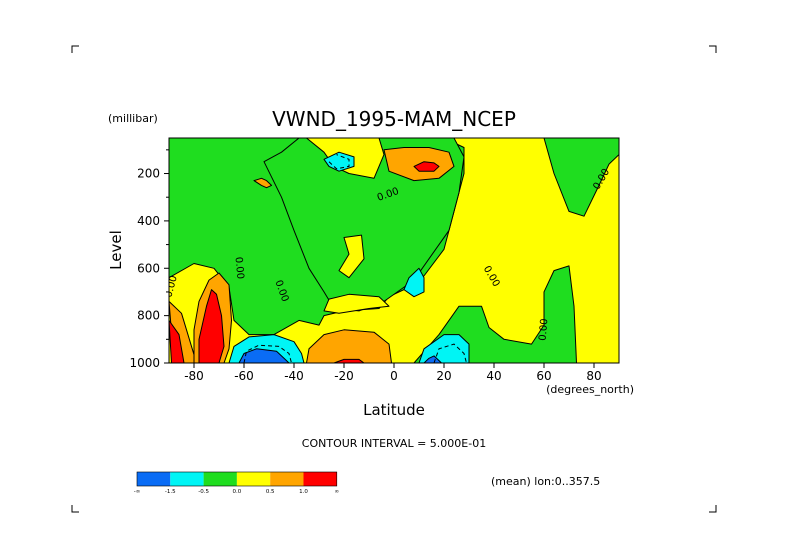 The image size is (789, 558). What do you see at coordinates (493, 376) in the screenshot?
I see `x-tick-label: 40` at bounding box center [493, 376].